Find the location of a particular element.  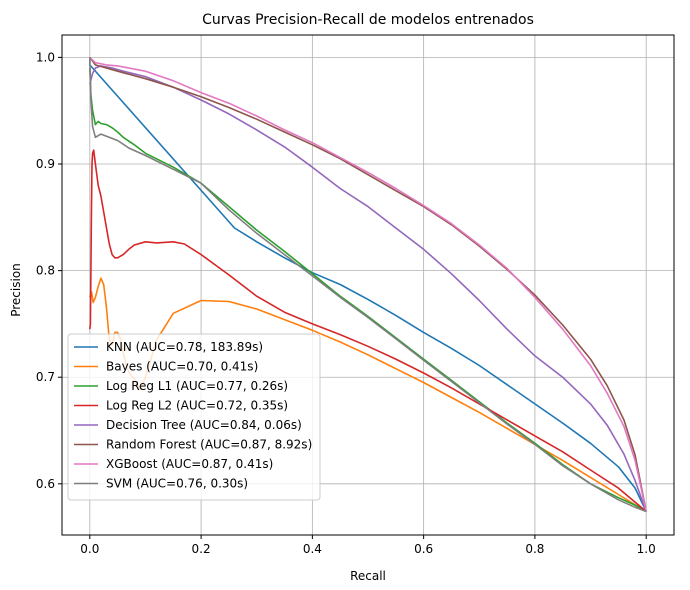

y-tick-label: 0.7 is located at coordinates (45, 377).